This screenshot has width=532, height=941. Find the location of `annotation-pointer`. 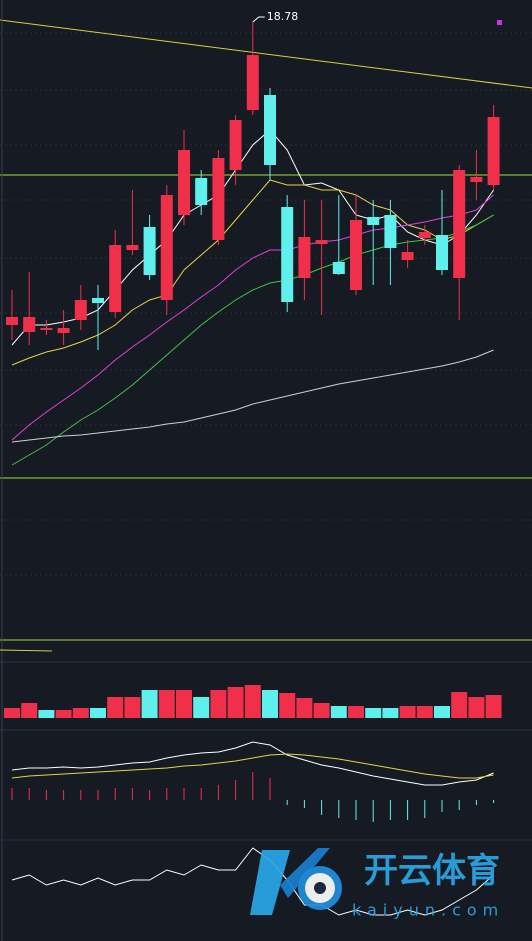

annotation-pointer is located at coordinates (258, 19).